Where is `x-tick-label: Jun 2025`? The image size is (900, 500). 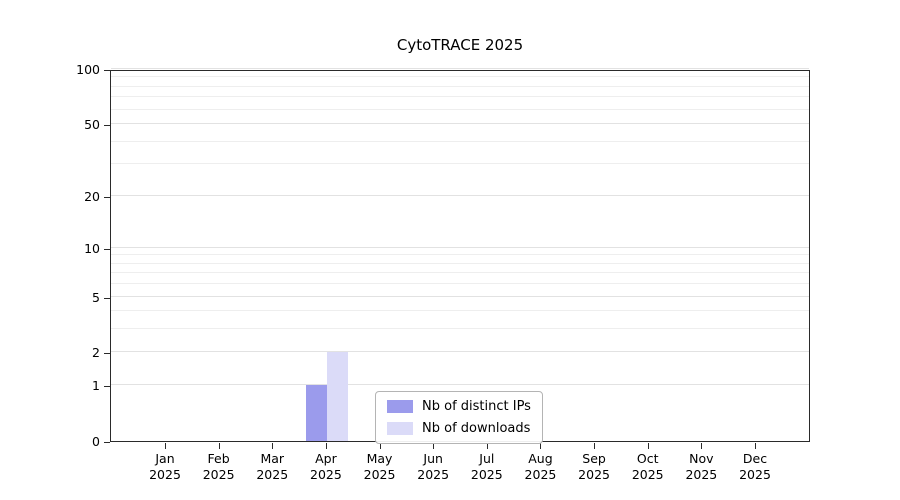
x-tick-label: Jun 2025 is located at coordinates (433, 467).